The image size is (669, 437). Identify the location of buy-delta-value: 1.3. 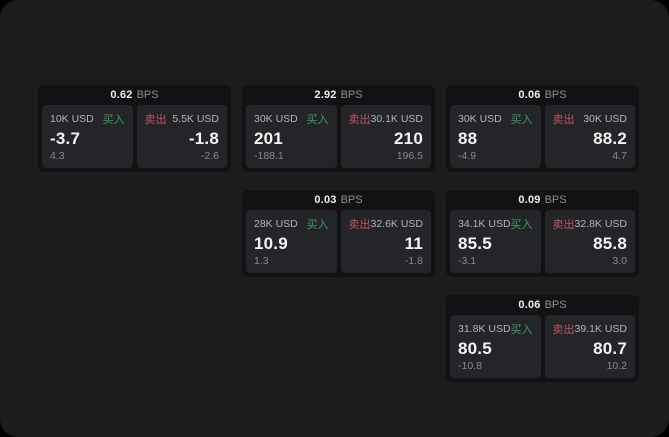
(261, 260).